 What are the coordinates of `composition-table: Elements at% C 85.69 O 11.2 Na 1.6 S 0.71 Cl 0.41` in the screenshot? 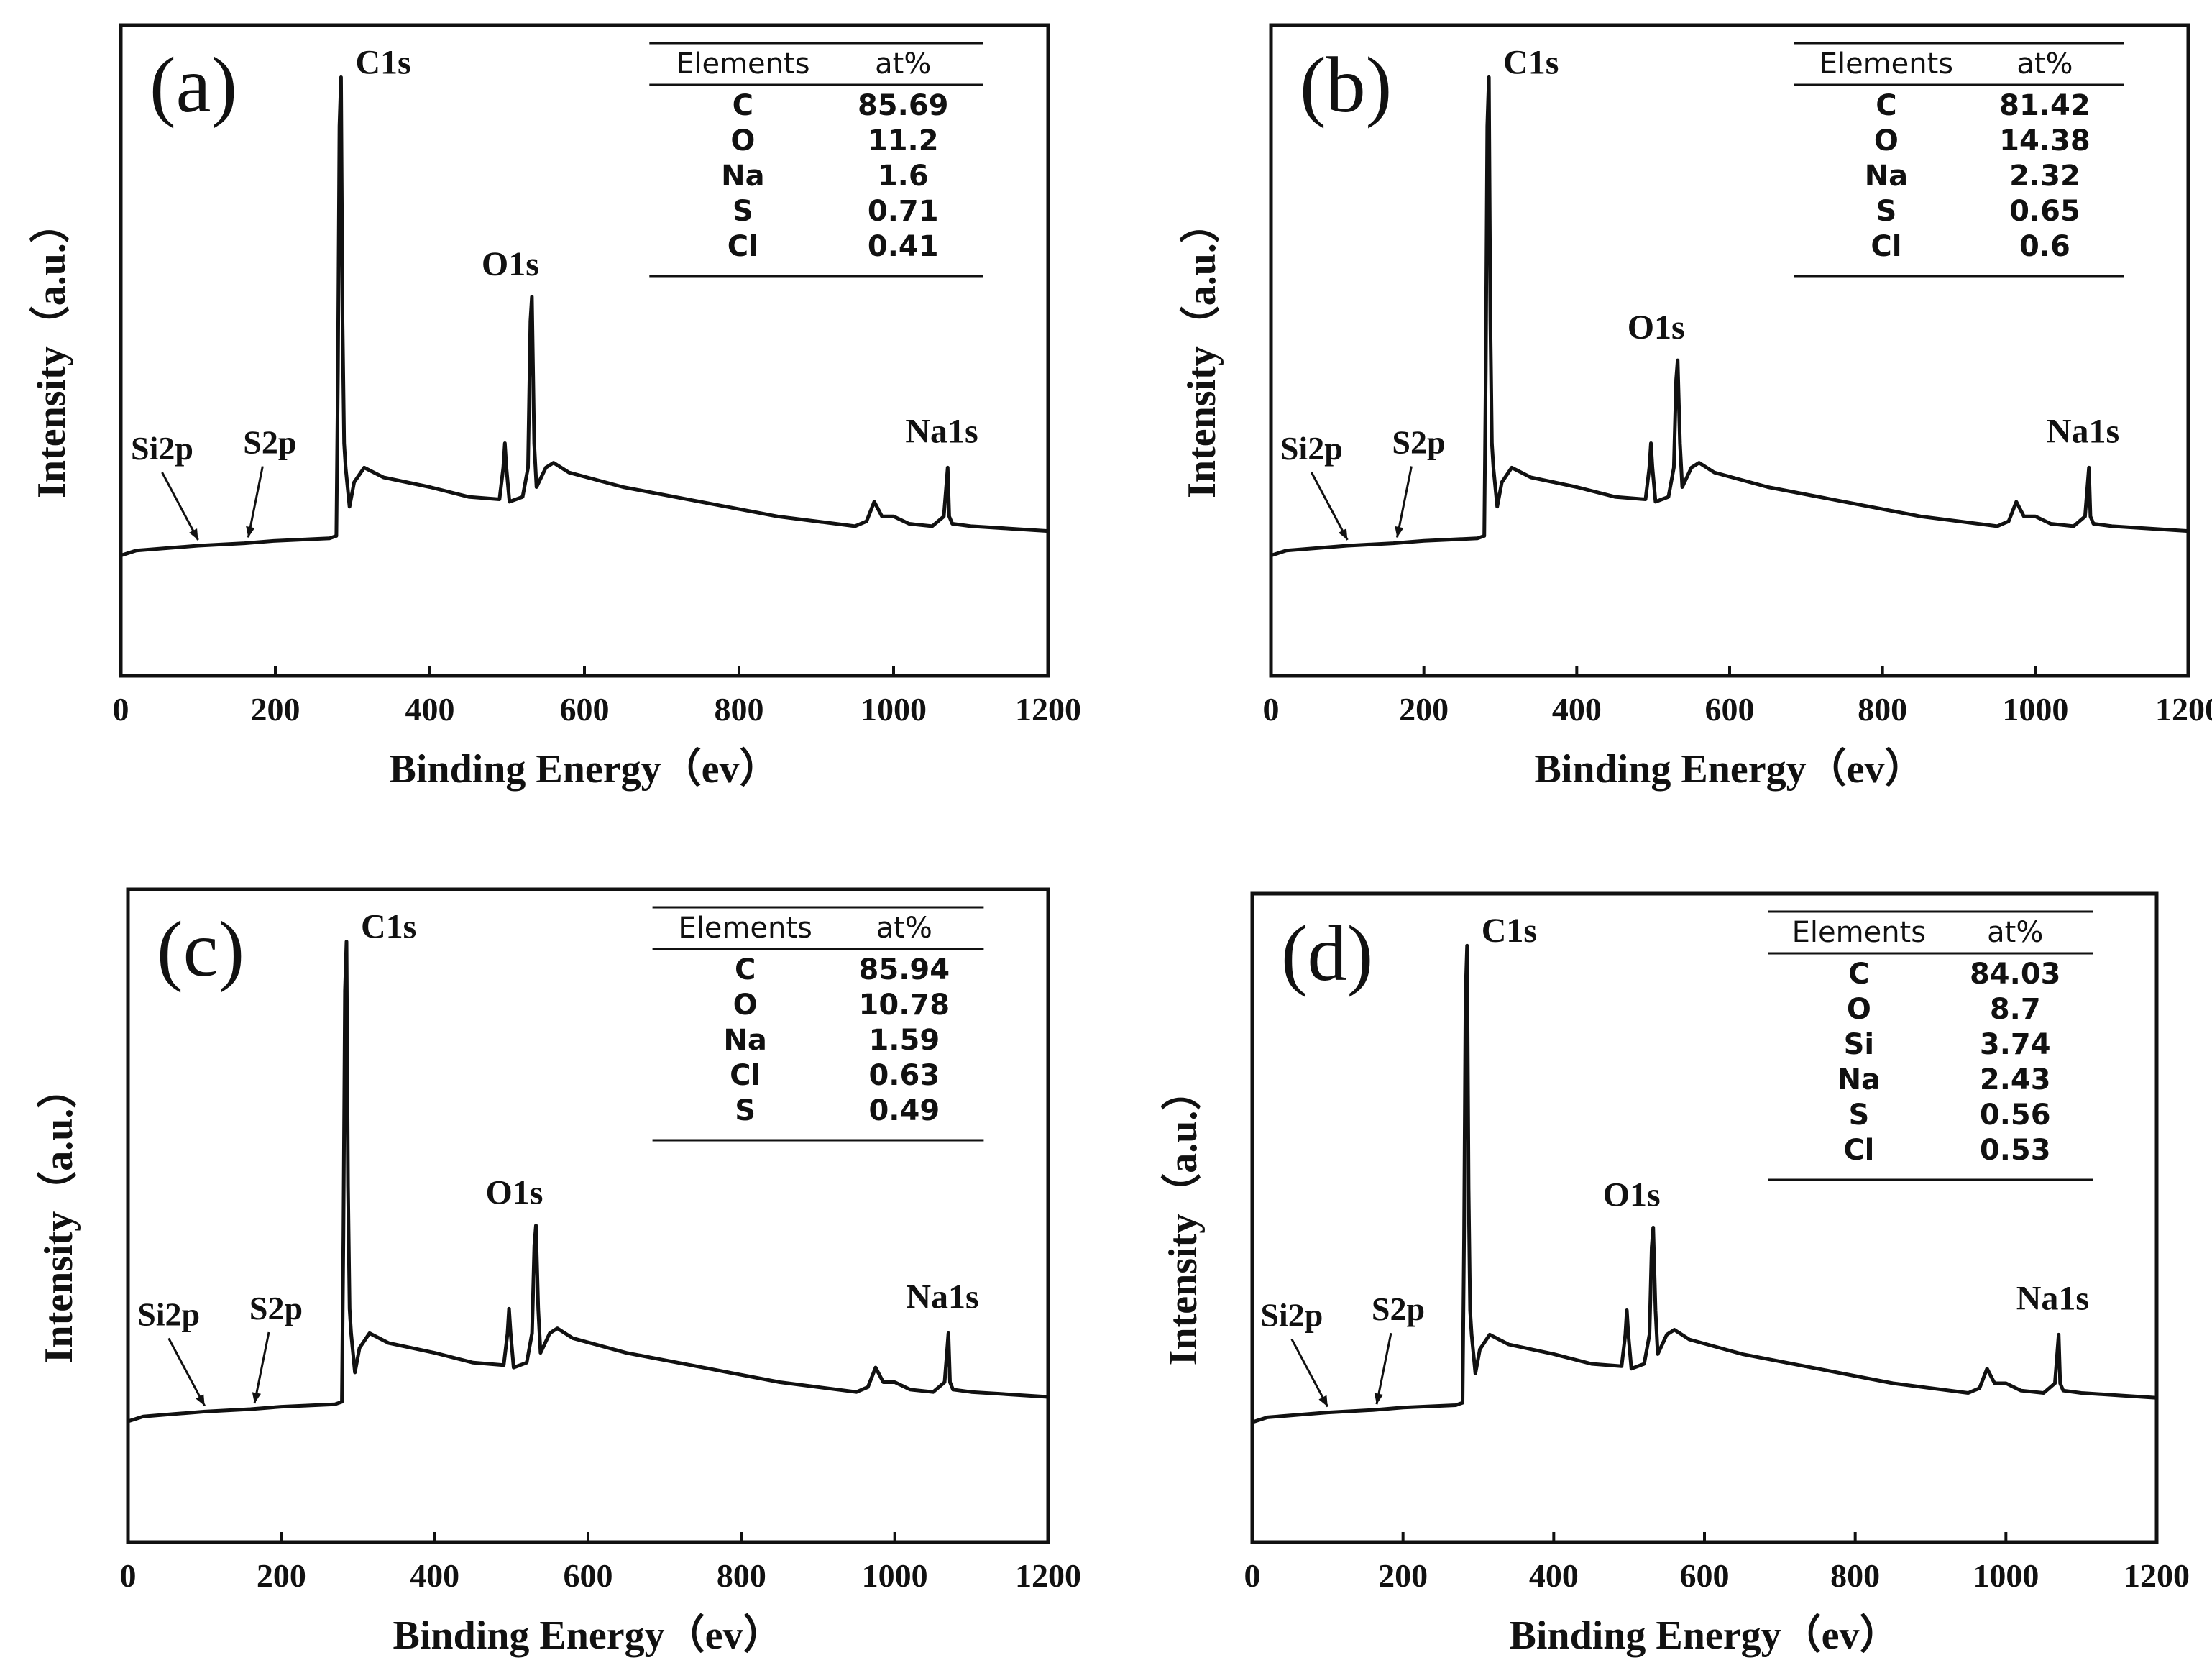 It's located at (816, 160).